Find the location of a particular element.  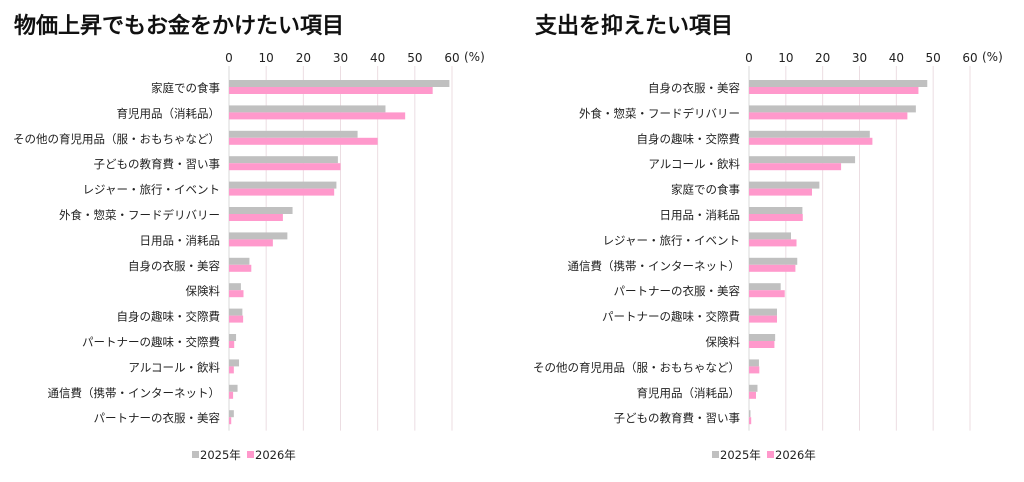

category-label: 外食・惣菜・フードデリバリー is located at coordinates (139, 215).